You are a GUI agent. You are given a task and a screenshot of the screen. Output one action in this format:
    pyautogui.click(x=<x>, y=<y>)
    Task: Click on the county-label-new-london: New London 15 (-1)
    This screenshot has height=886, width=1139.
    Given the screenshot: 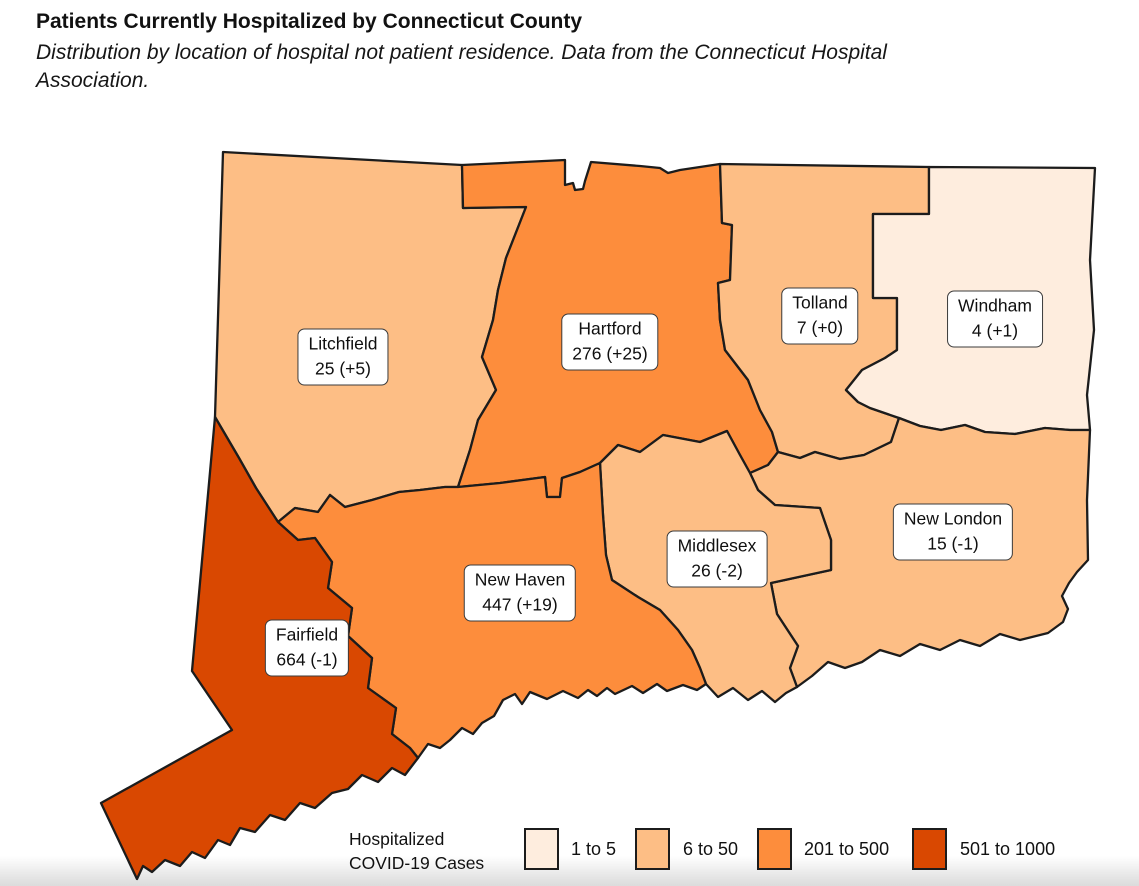 What is the action you would take?
    pyautogui.click(x=953, y=532)
    